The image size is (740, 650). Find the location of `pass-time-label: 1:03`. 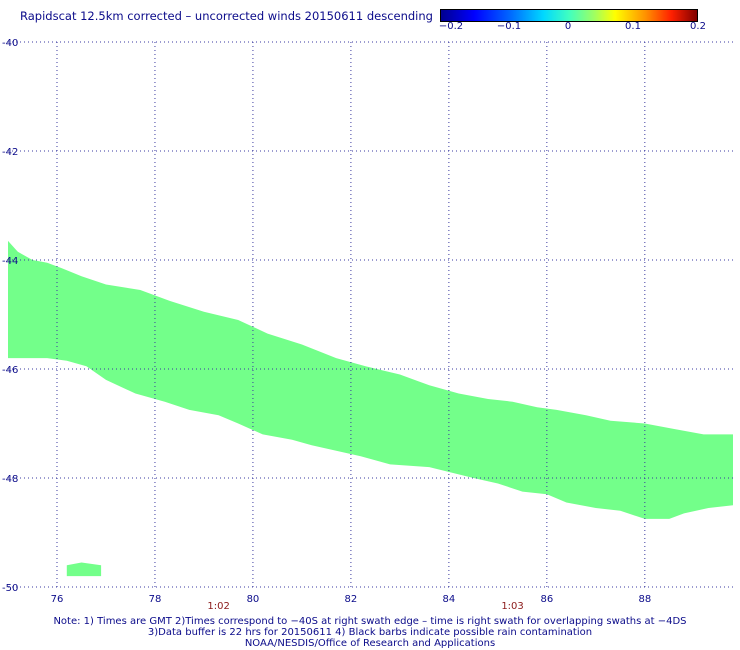

pass-time-label: 1:03 is located at coordinates (512, 606).